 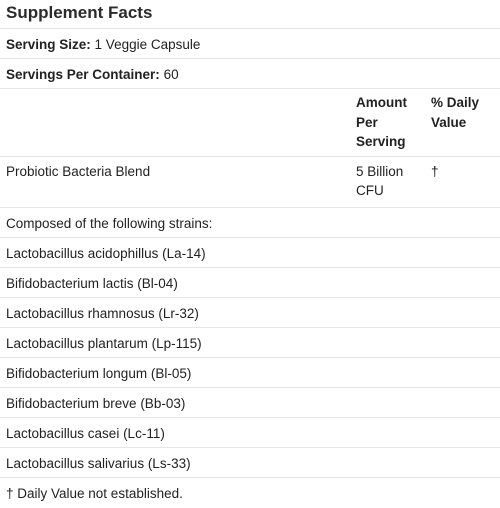 What do you see at coordinates (250, 253) in the screenshot?
I see `strain-row: Lactobacillus acidophillus (La-14)` at bounding box center [250, 253].